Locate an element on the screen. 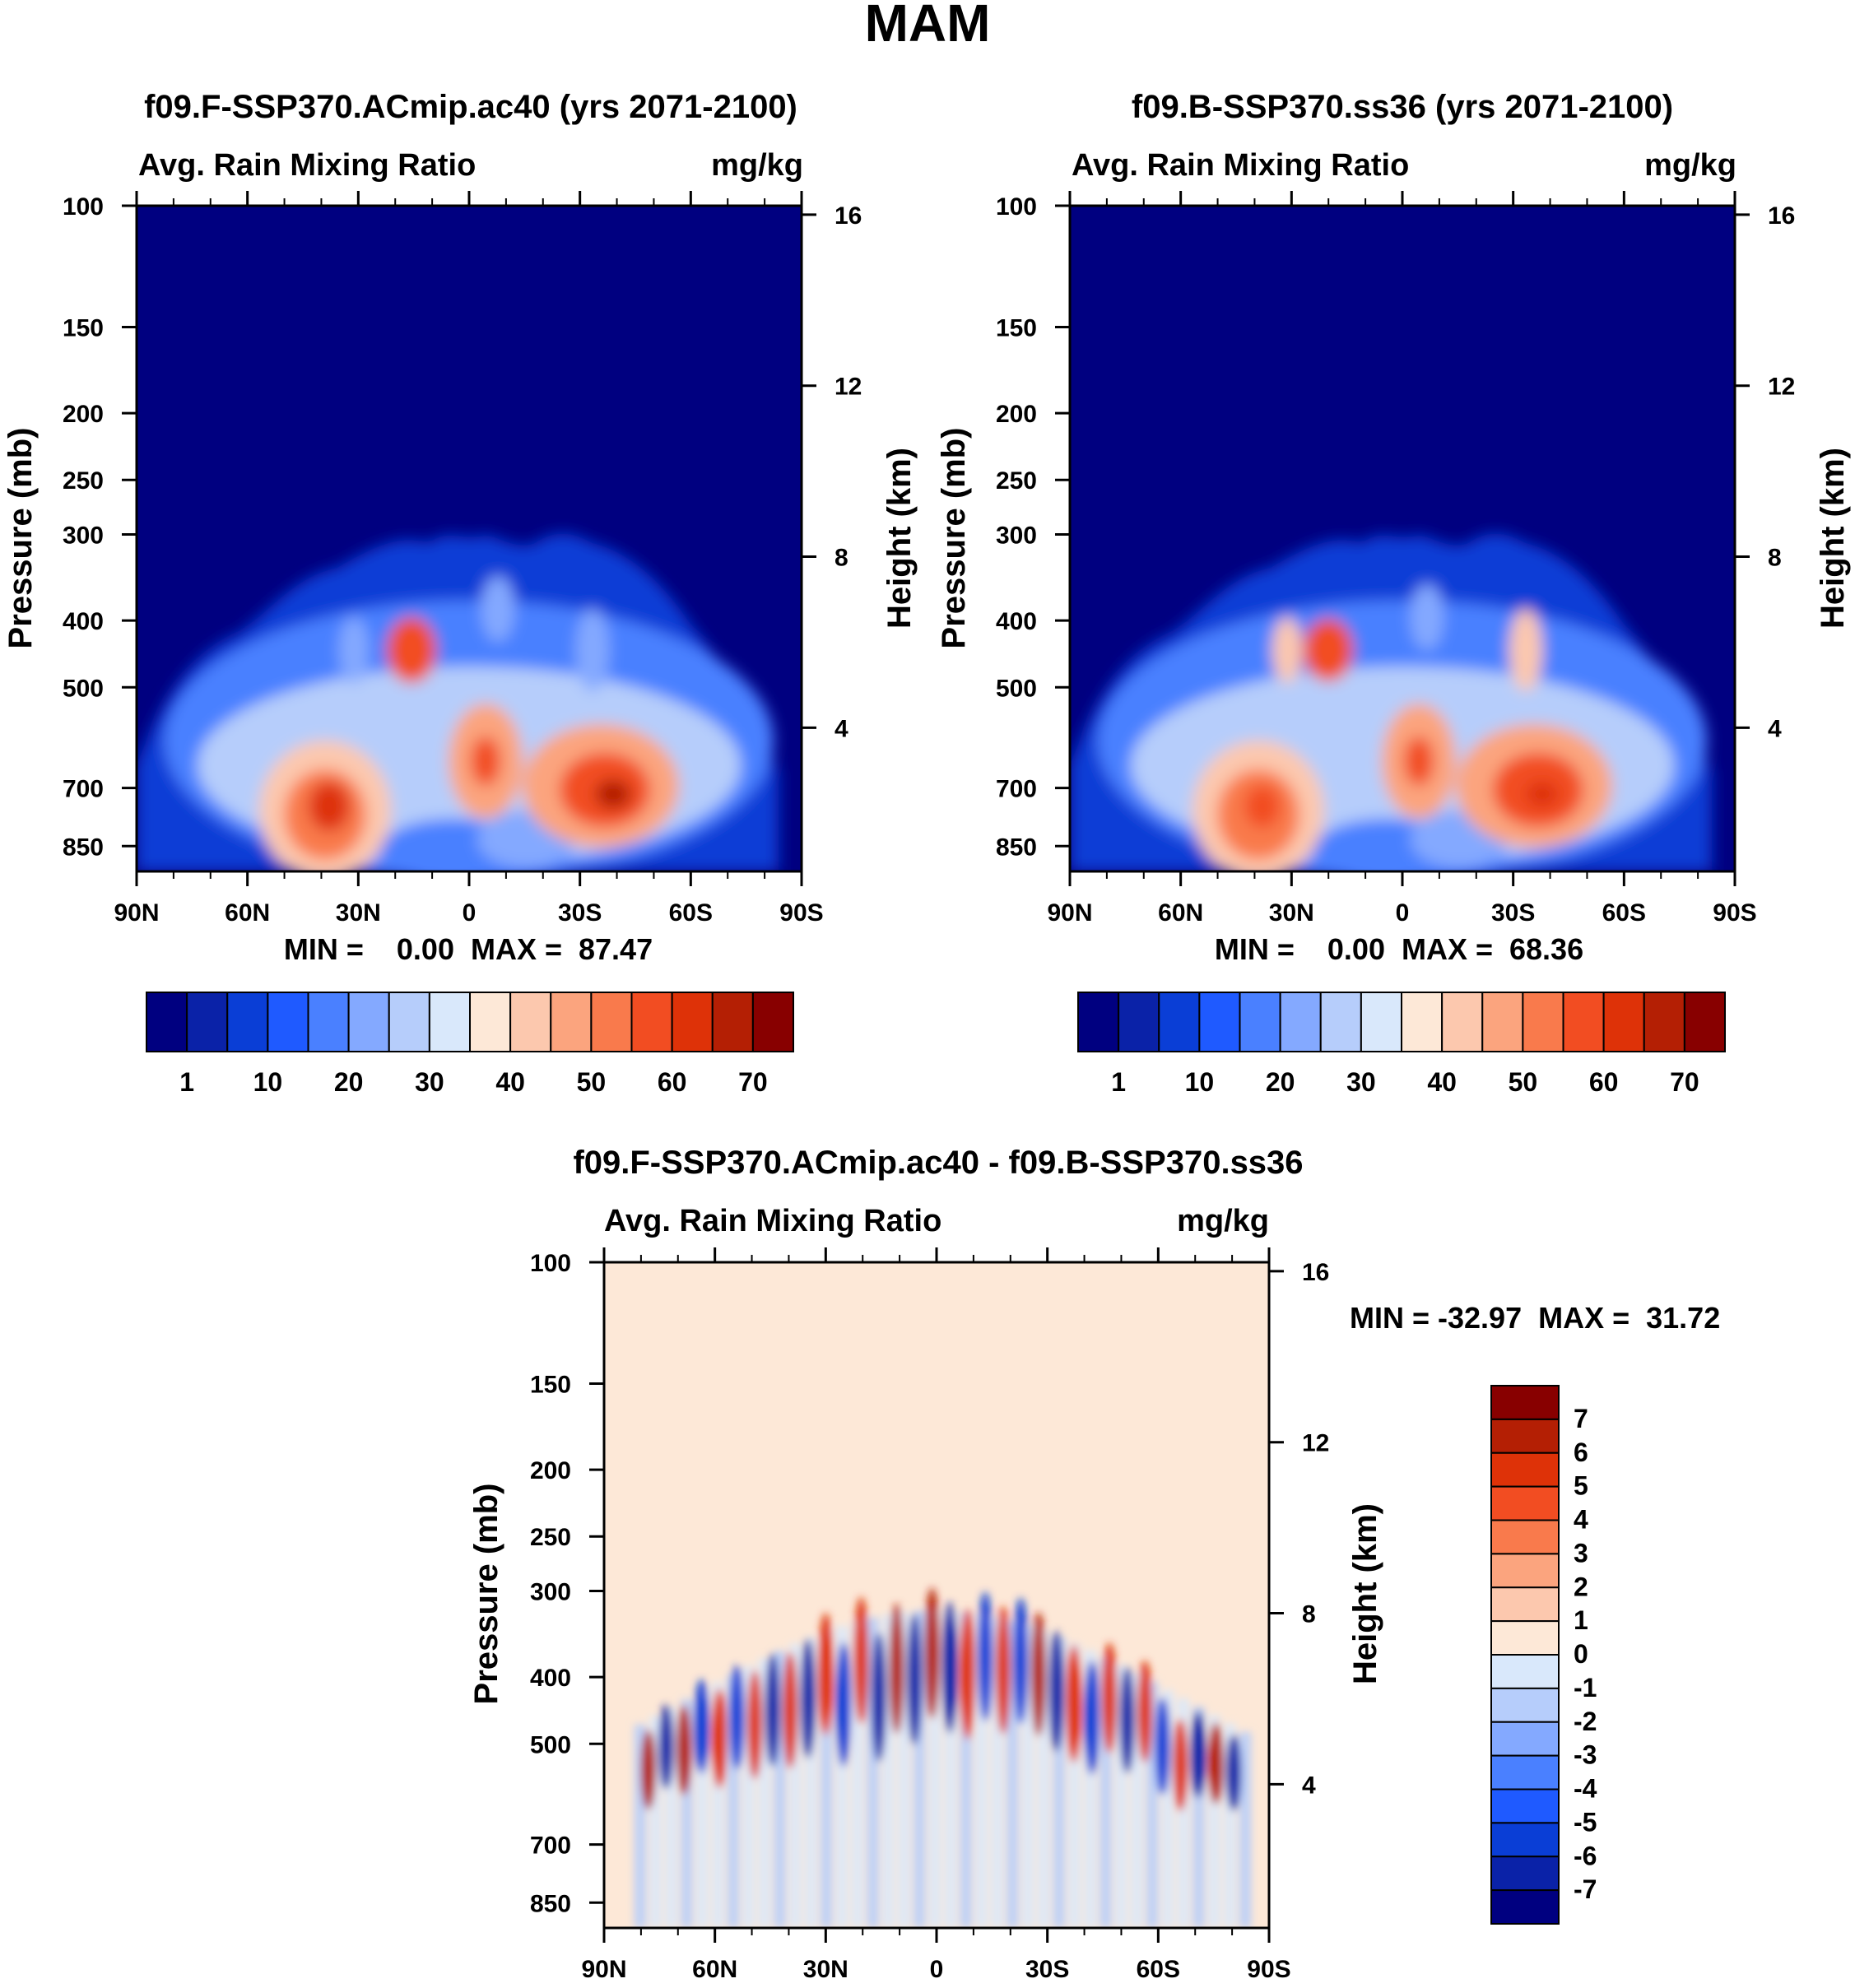 The width and height of the screenshot is (1855, 1988). panel-3-ylabel-right: Height (km) is located at coordinates (1365, 1593).